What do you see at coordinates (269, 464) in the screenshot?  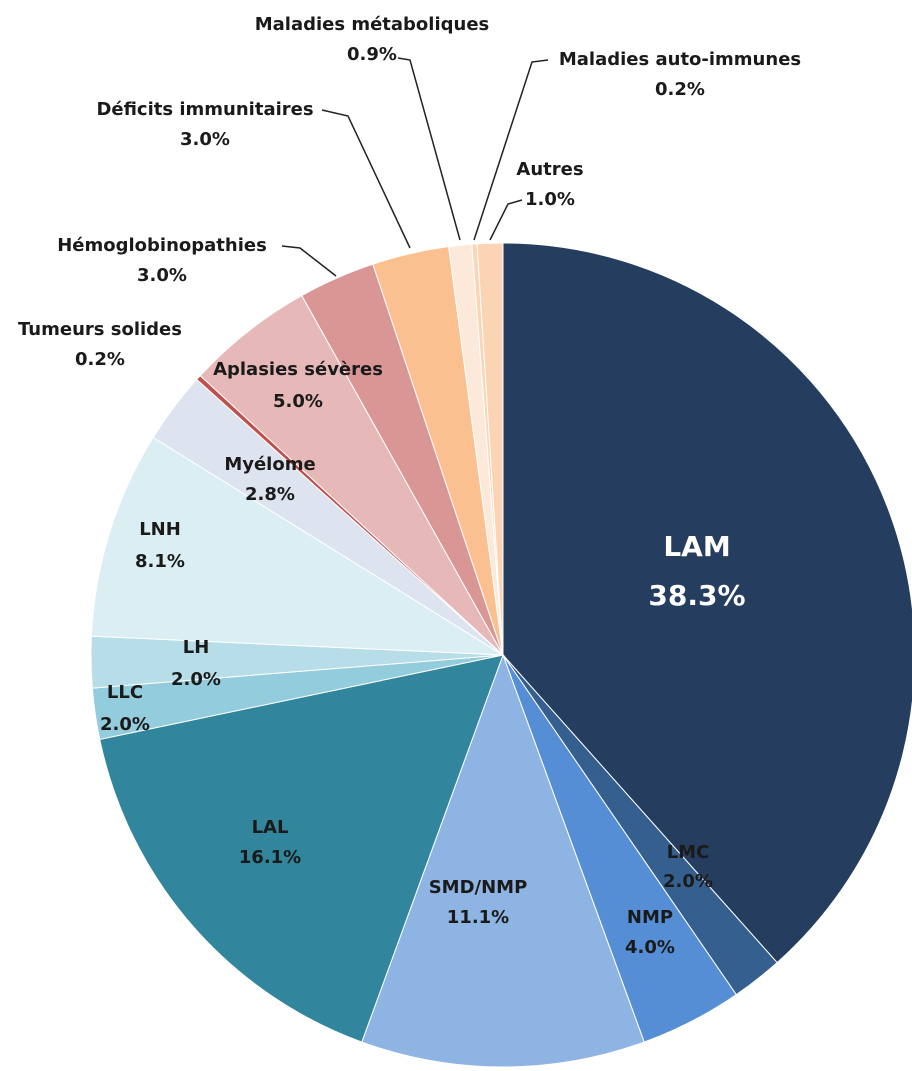 I see `slice-label: Myélome` at bounding box center [269, 464].